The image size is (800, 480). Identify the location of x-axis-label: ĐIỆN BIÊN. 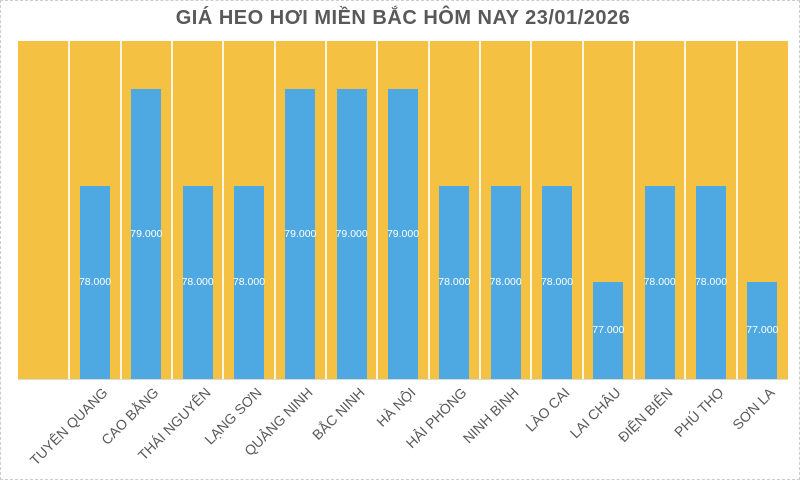
(645, 415).